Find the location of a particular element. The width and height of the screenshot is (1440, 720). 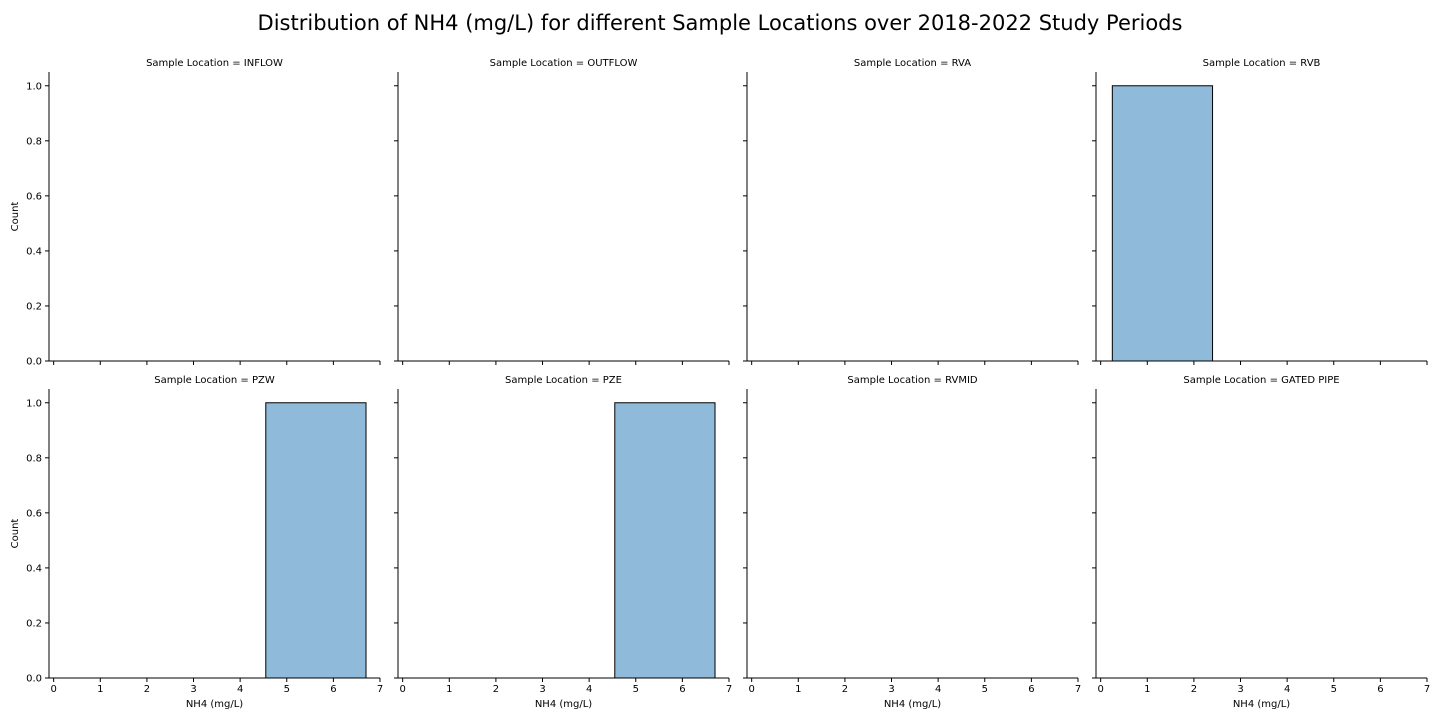

panel-title: Sample Location = PZW is located at coordinates (214, 380).